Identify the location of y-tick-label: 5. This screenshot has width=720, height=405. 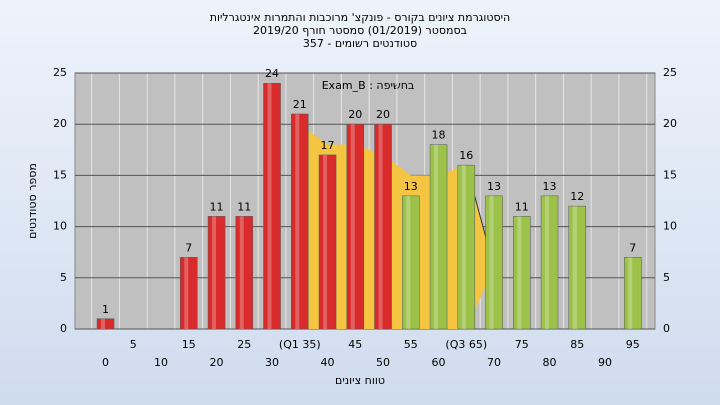
(63, 277).